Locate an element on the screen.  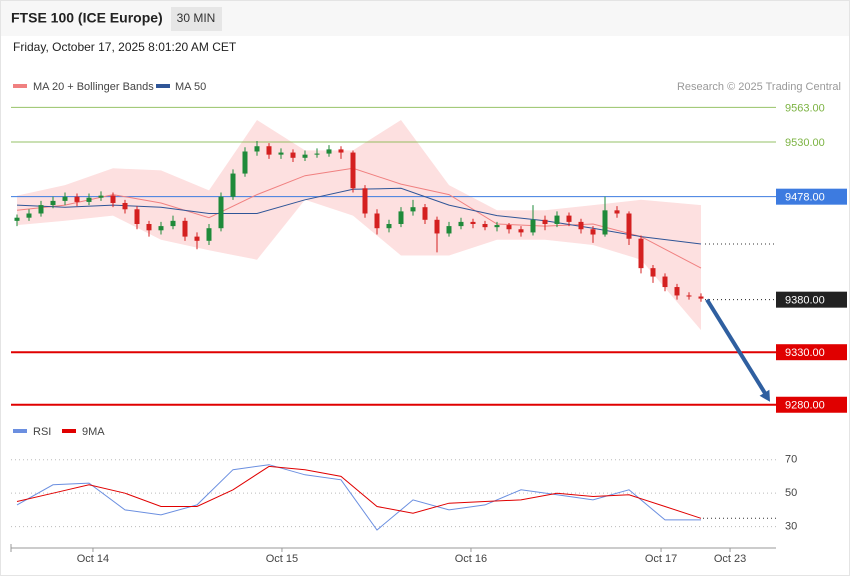
timeframe: 30 MIN is located at coordinates (196, 18).